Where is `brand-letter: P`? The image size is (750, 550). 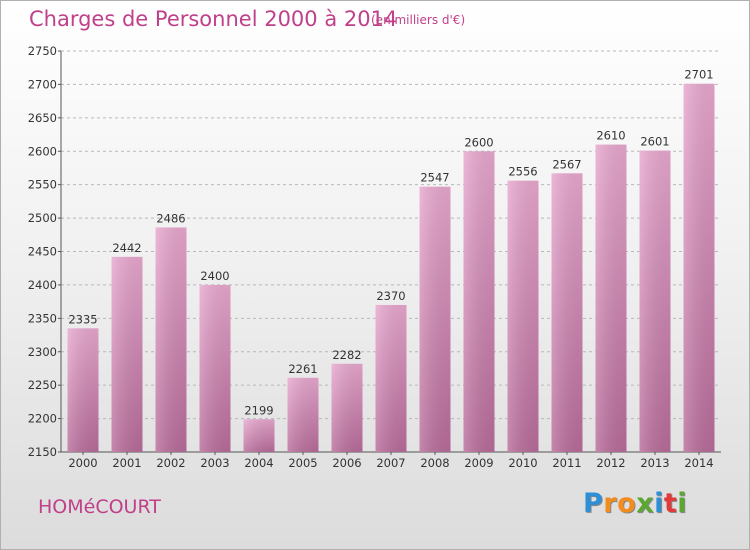 brand-letter: P is located at coordinates (593, 503).